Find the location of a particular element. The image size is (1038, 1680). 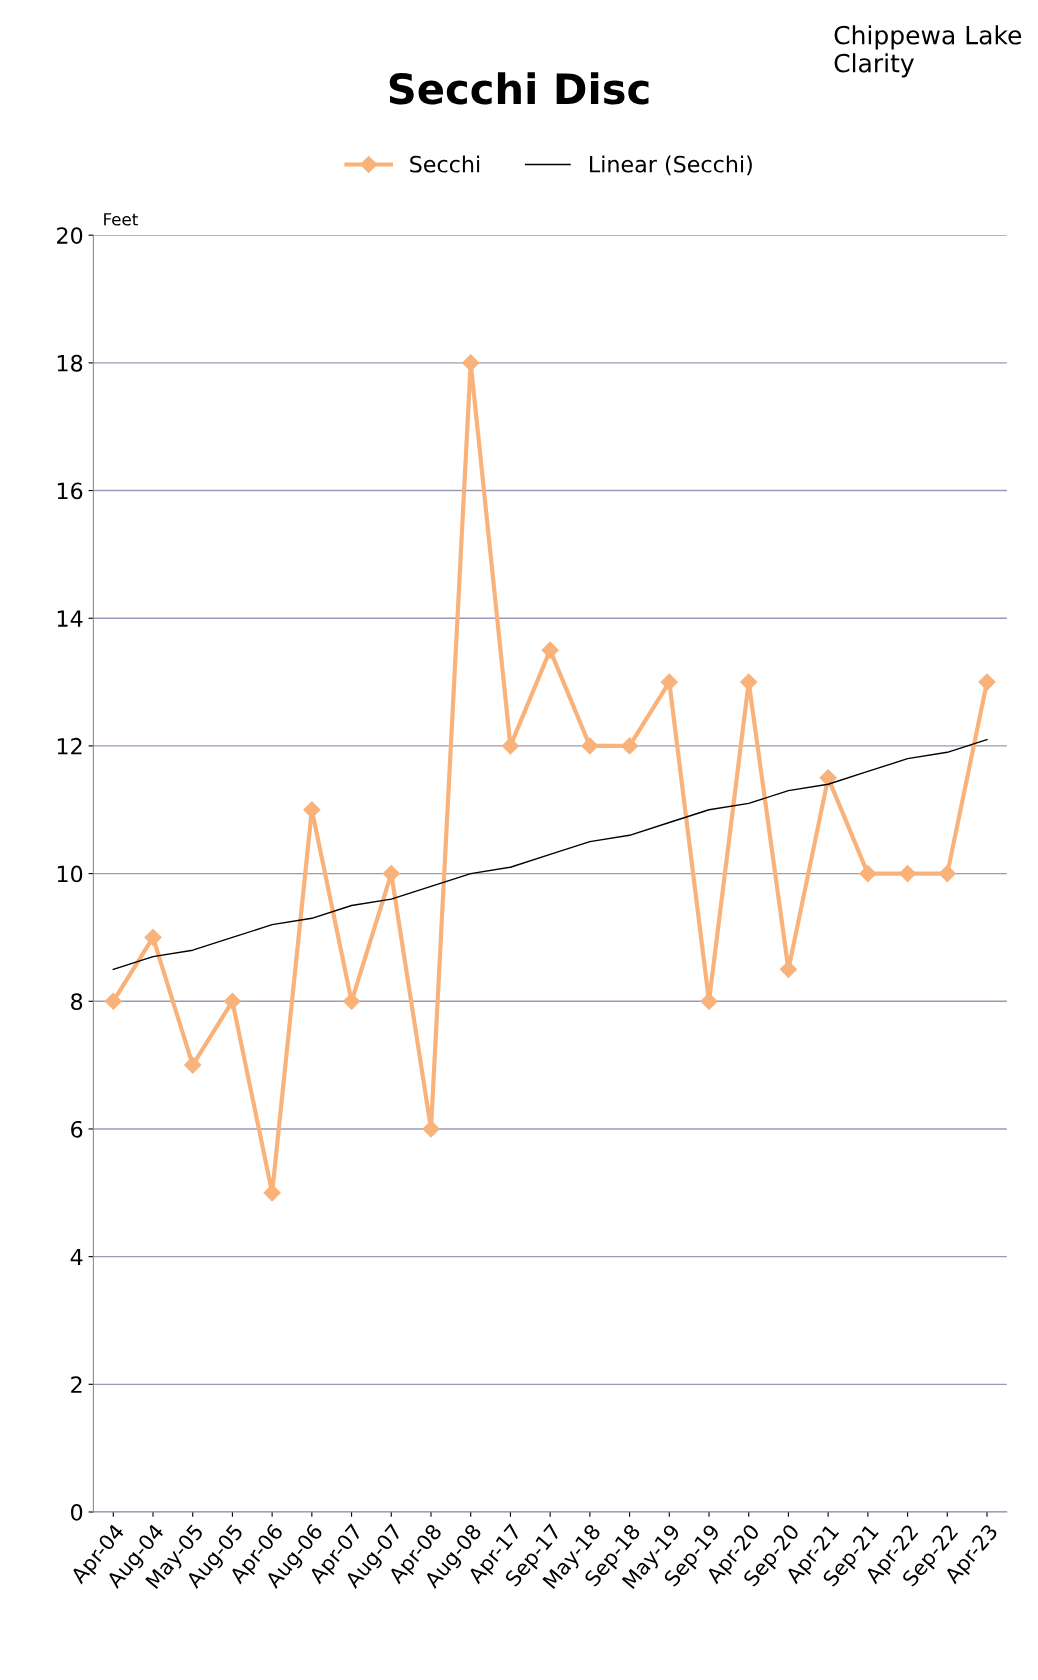

y-tick-label: 12 is located at coordinates (69, 746).